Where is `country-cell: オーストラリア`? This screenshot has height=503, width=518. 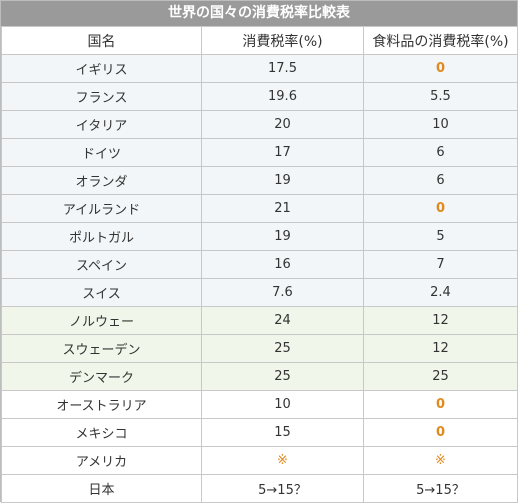
country-cell: オーストラリア is located at coordinates (101, 404).